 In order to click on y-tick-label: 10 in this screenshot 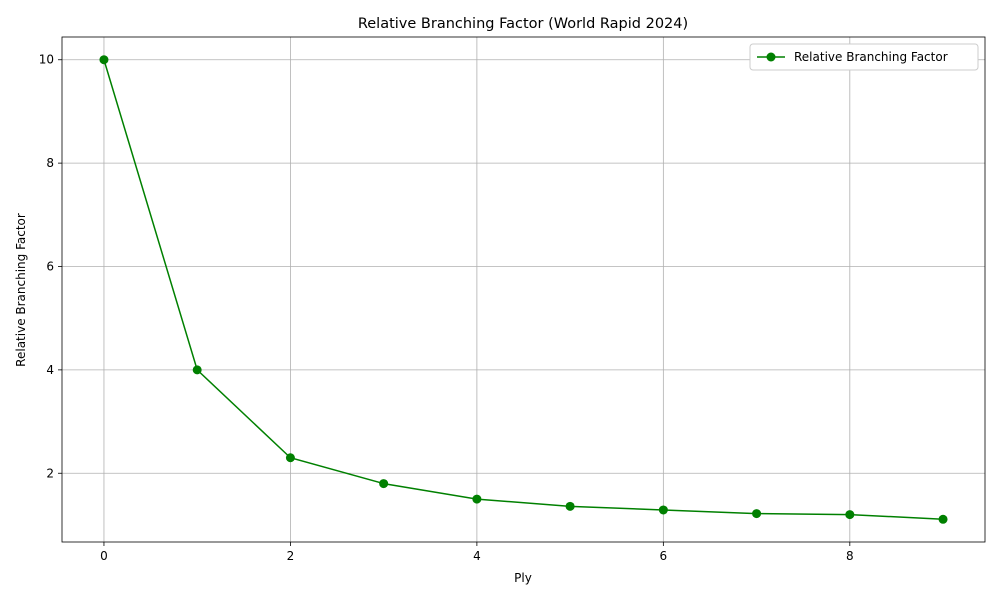, I will do `click(46, 60)`.